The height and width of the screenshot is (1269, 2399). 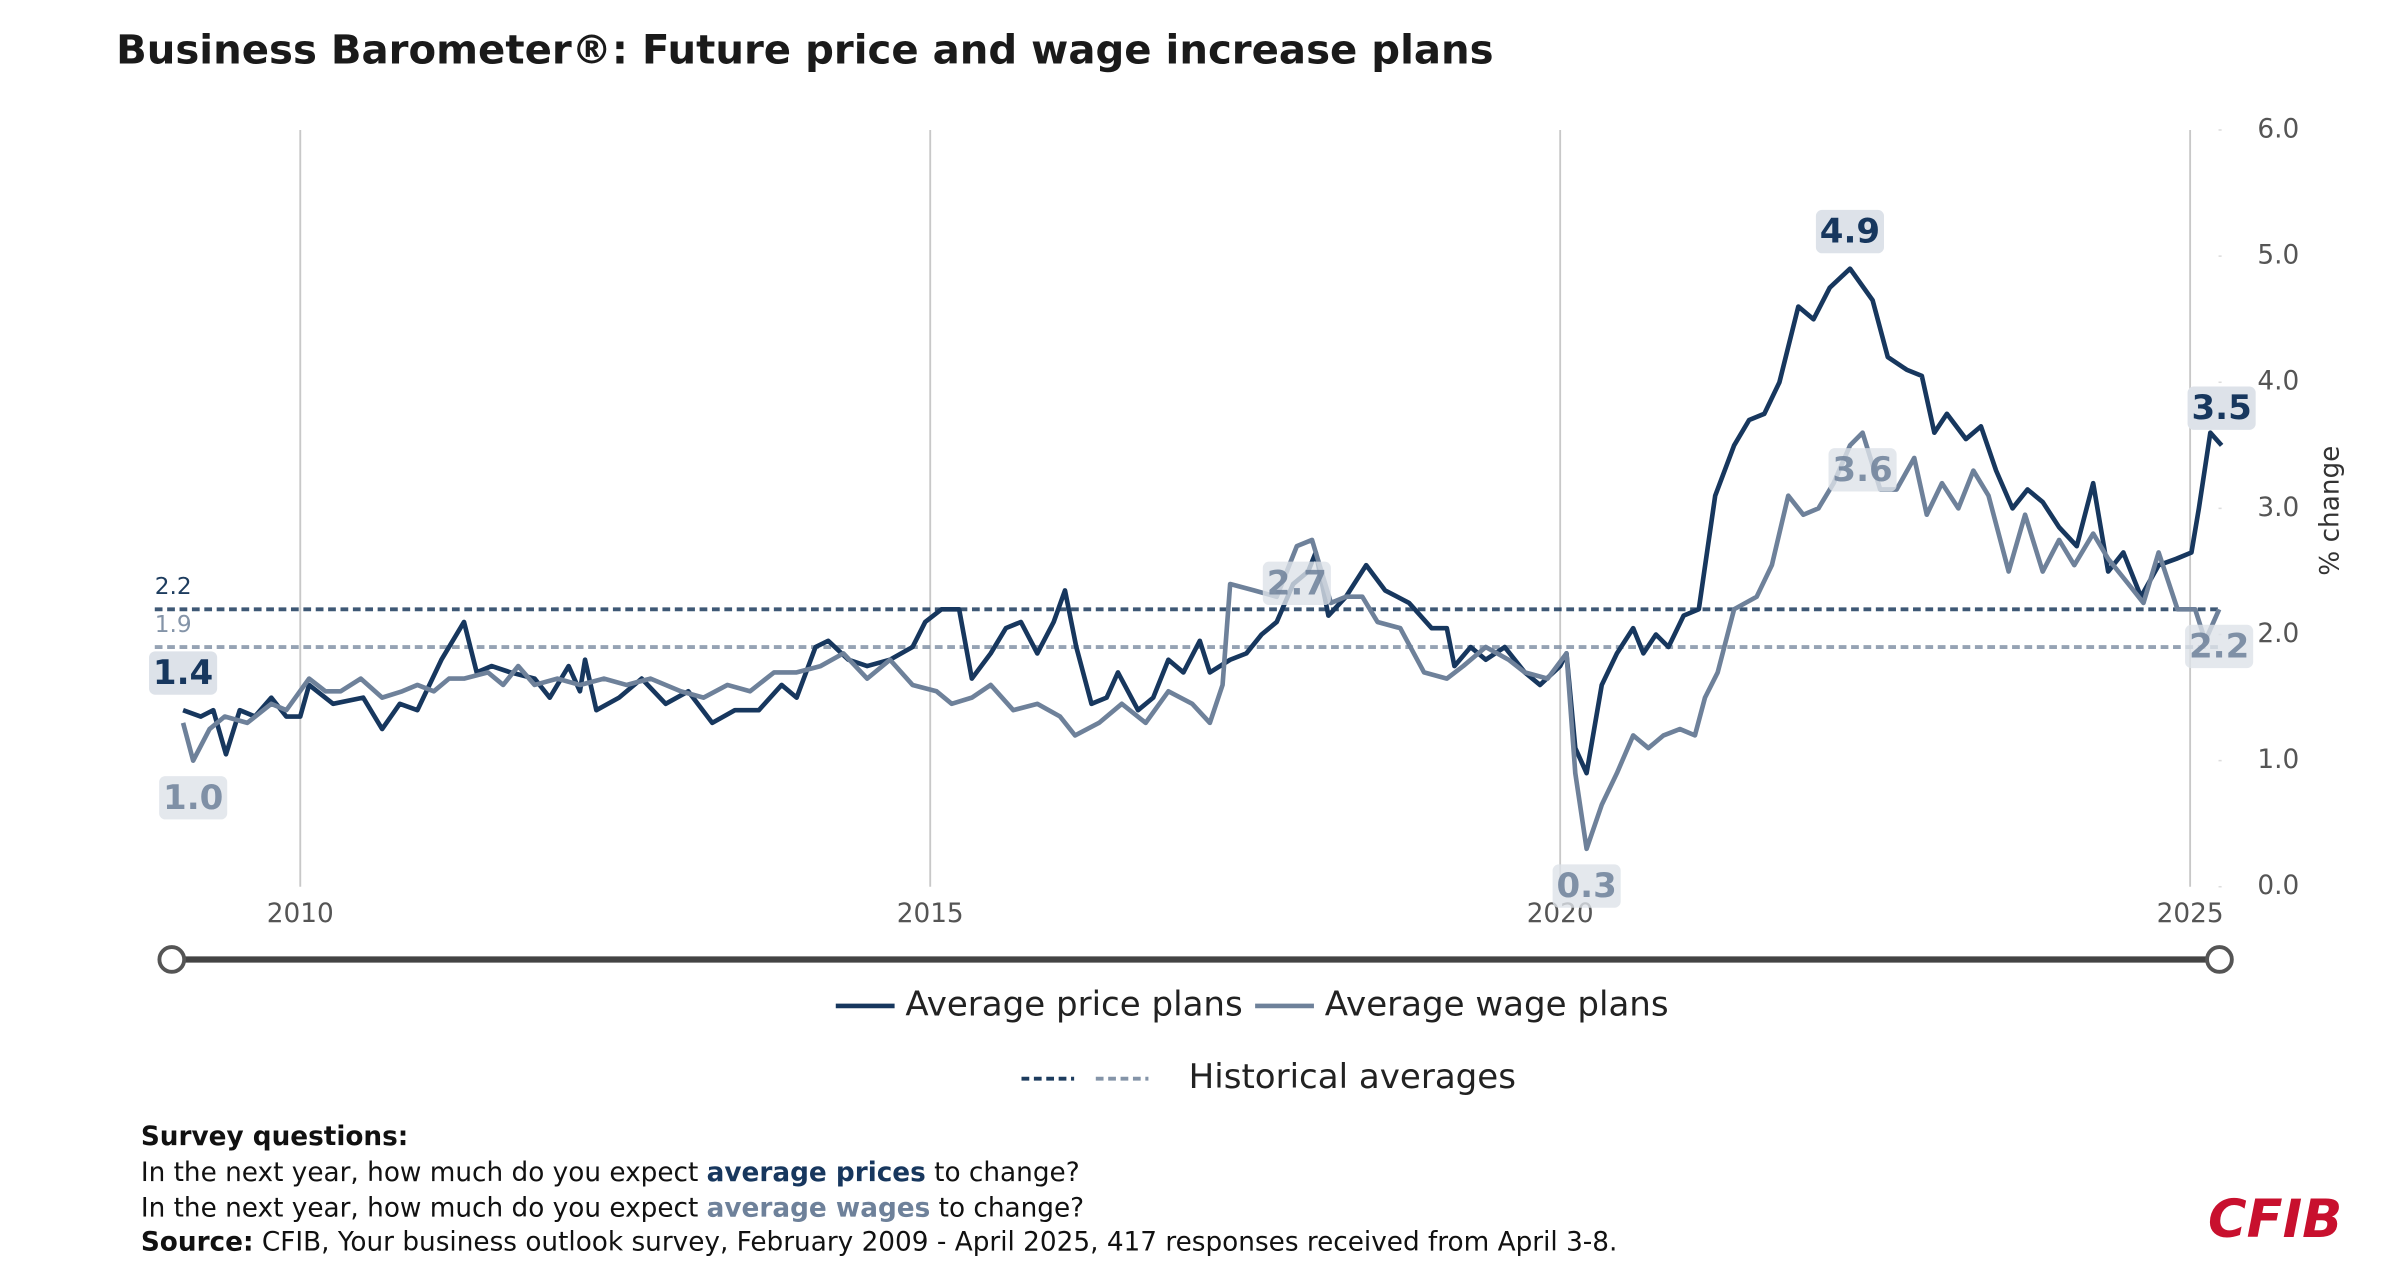 I want to click on data-label: 3.5, so click(x=2221, y=408).